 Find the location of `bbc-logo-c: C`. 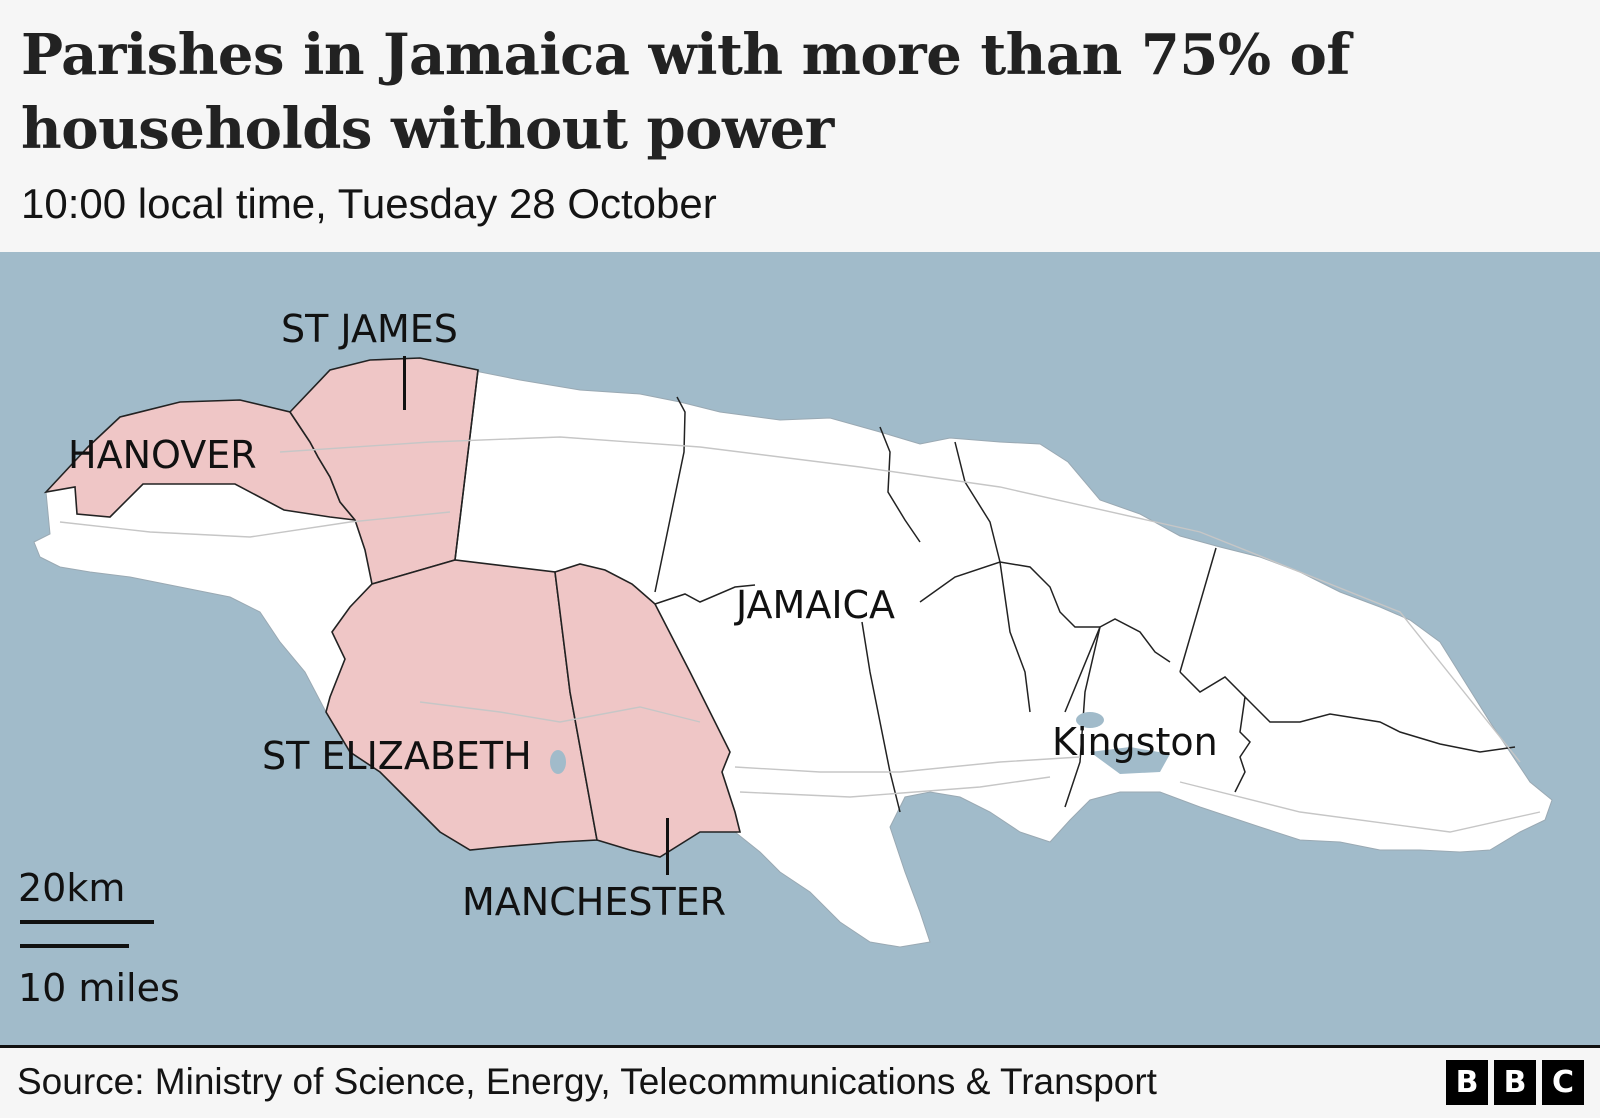

bbc-logo-c: C is located at coordinates (1563, 1082).